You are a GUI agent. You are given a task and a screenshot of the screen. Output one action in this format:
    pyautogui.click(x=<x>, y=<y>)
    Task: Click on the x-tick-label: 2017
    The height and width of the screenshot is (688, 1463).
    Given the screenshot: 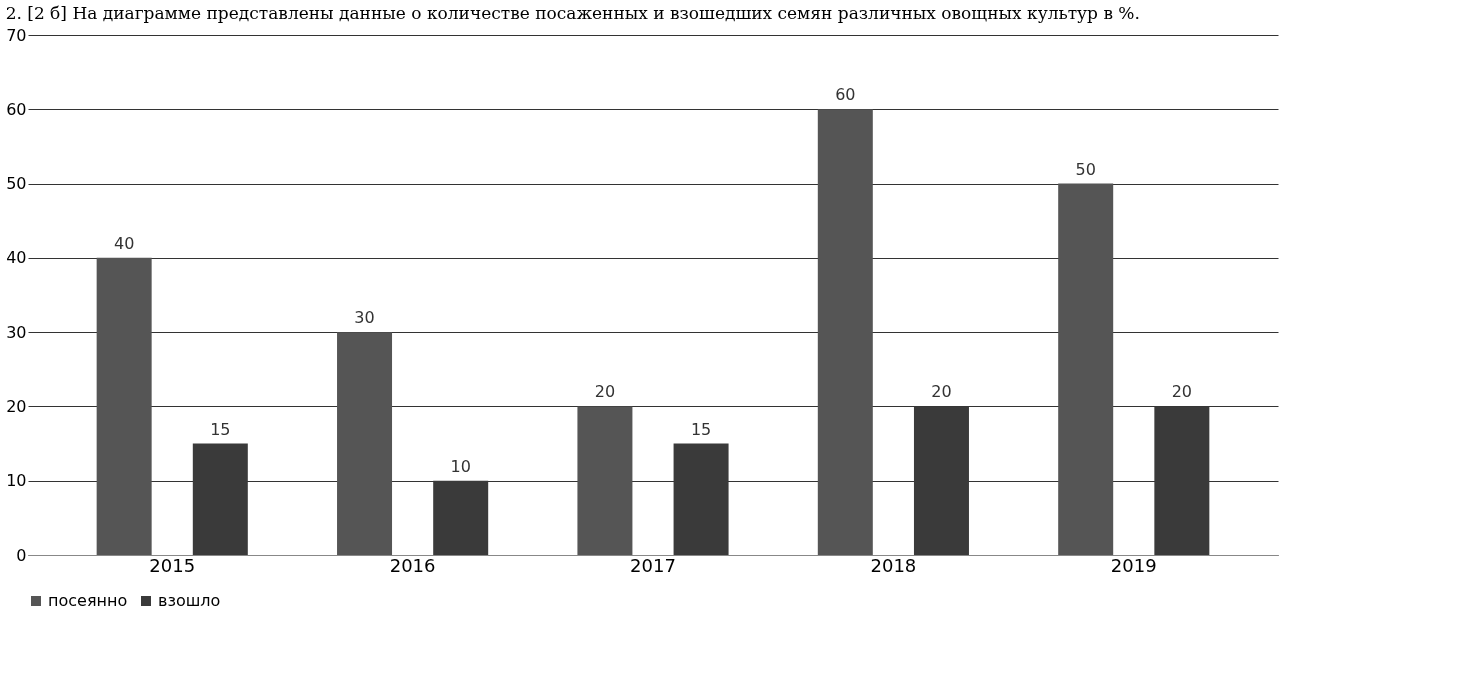 What is the action you would take?
    pyautogui.click(x=653, y=565)
    